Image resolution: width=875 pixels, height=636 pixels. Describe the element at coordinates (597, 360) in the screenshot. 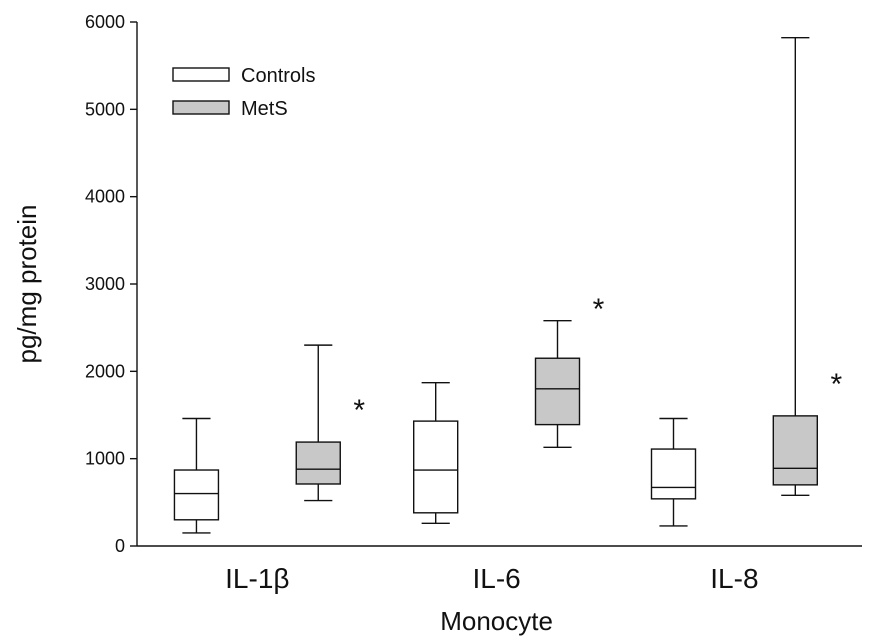

I see `significance-markers: * * *` at that location.